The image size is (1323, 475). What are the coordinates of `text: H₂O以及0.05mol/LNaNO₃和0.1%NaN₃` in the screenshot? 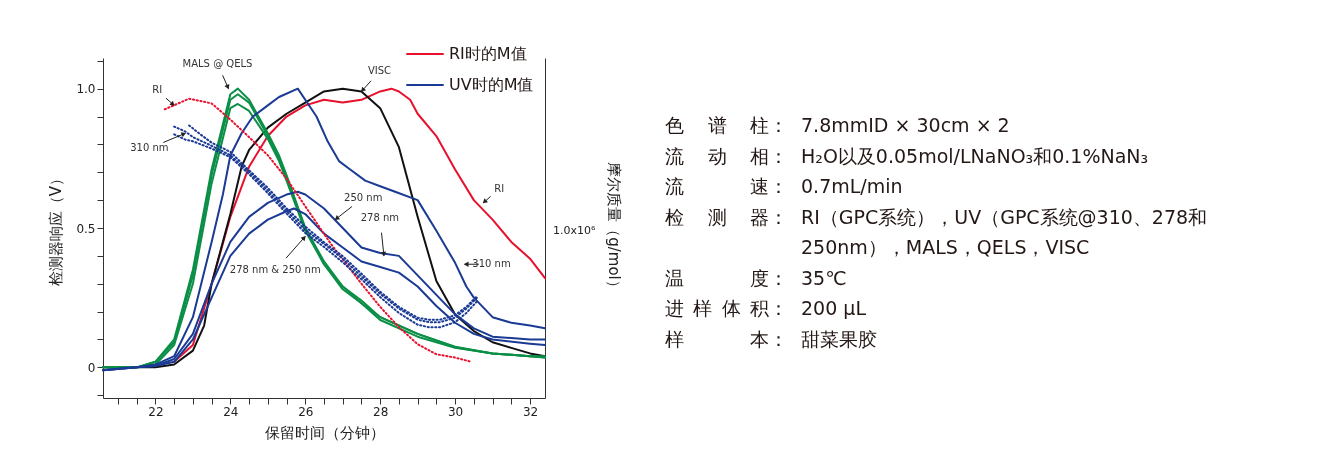 It's located at (975, 156).